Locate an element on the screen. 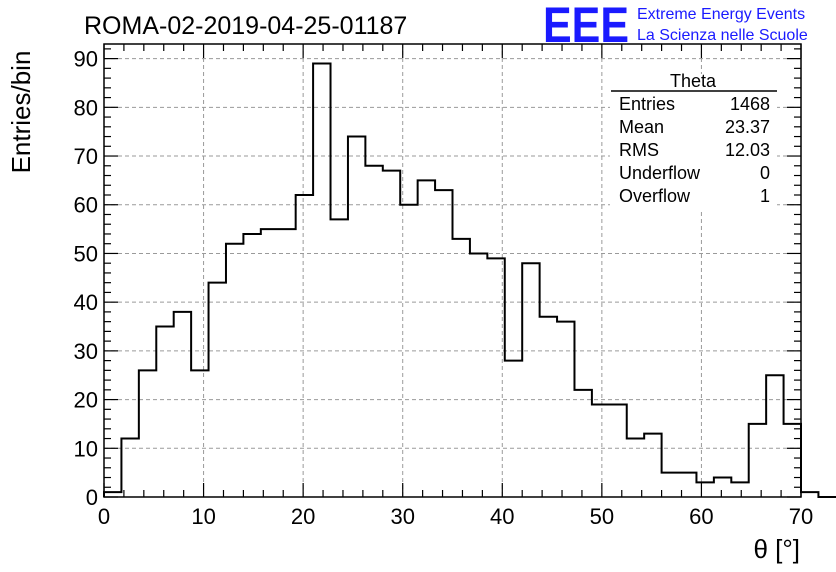  y-axis-title: Entries/bin is located at coordinates (21, 112).